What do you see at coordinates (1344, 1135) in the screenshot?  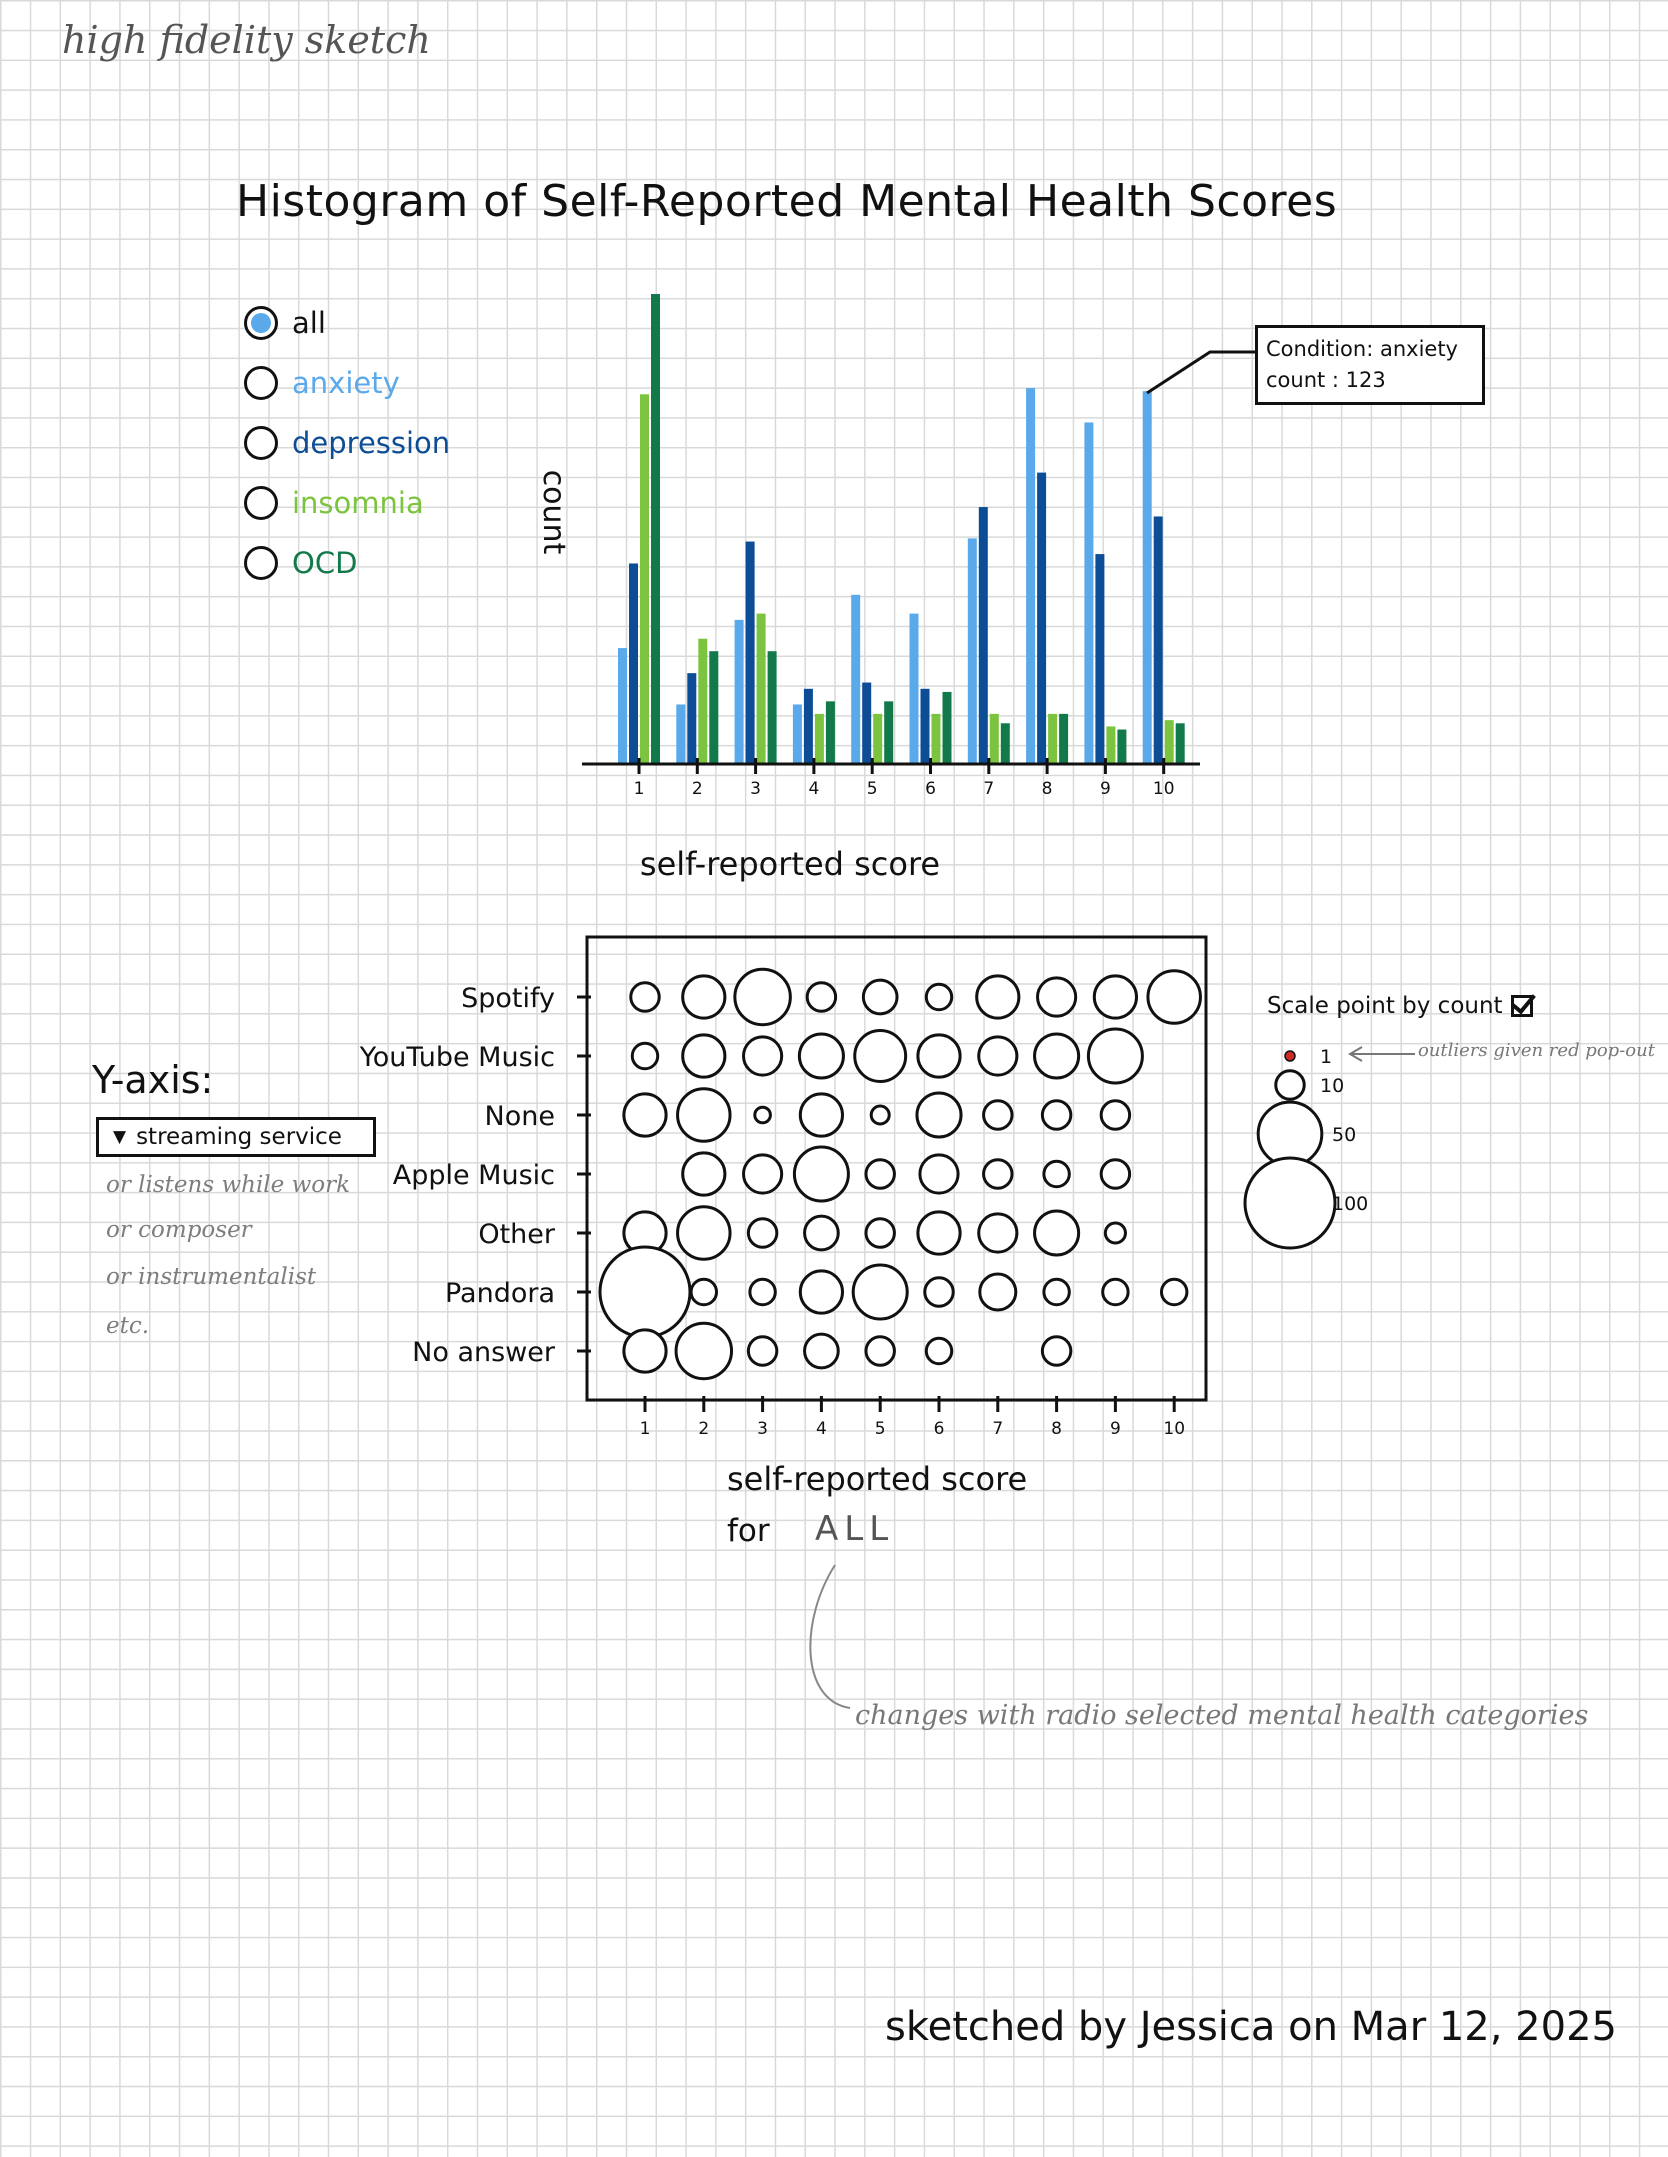 I see `bubble-legend-label: 50` at bounding box center [1344, 1135].